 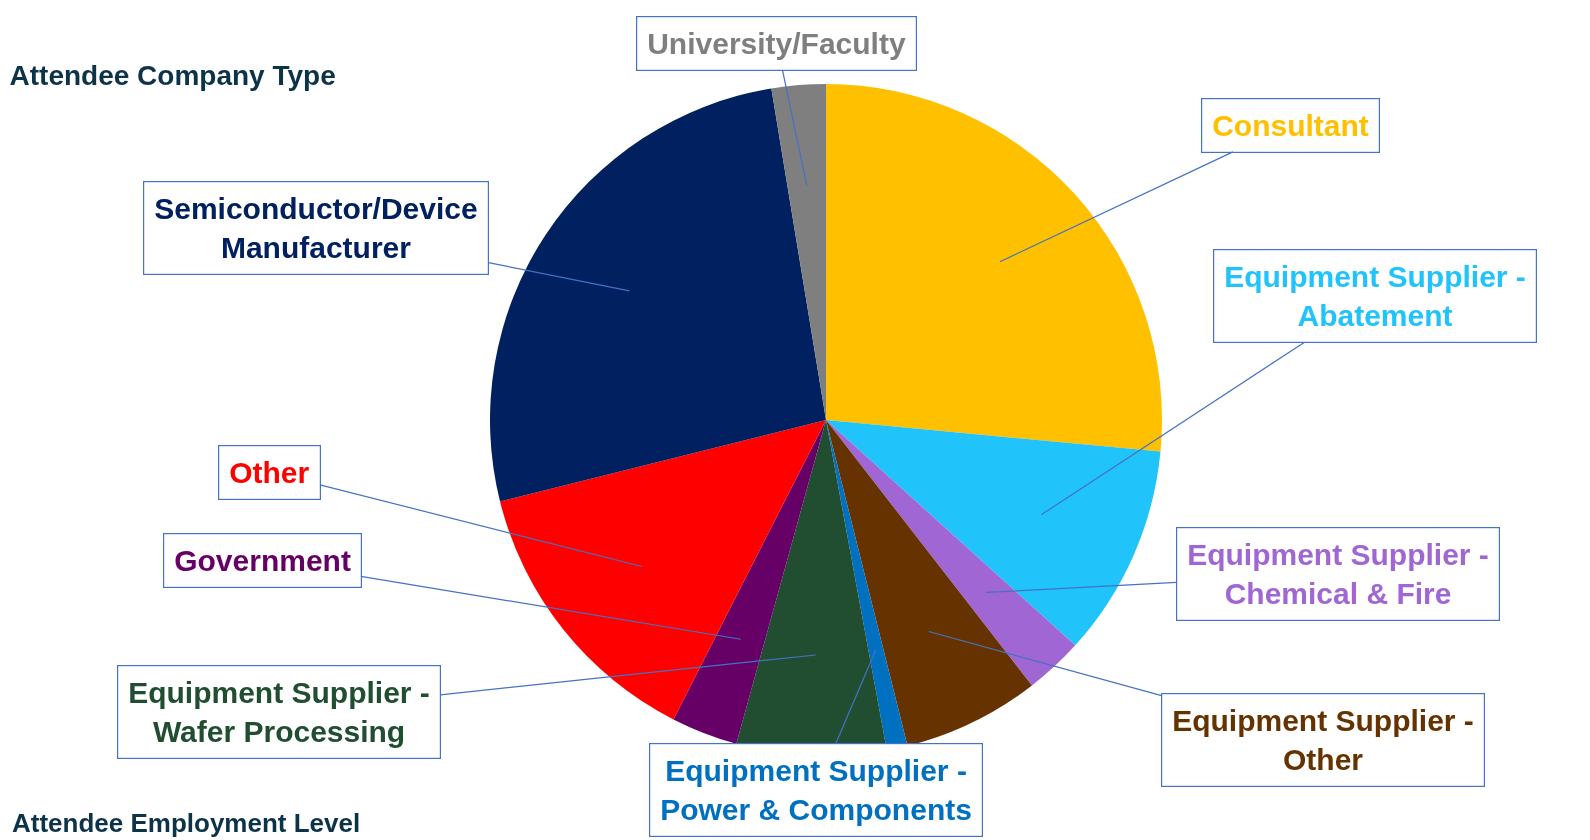 I want to click on text: Attendee Employment Level, so click(x=186, y=823).